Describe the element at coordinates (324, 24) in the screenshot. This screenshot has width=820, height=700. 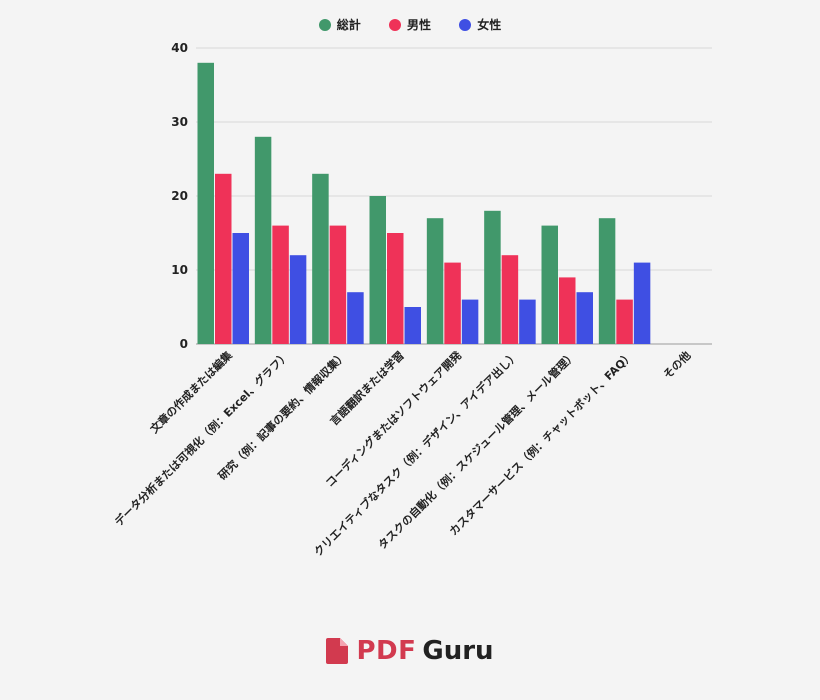
I see `legend-swatch-total` at that location.